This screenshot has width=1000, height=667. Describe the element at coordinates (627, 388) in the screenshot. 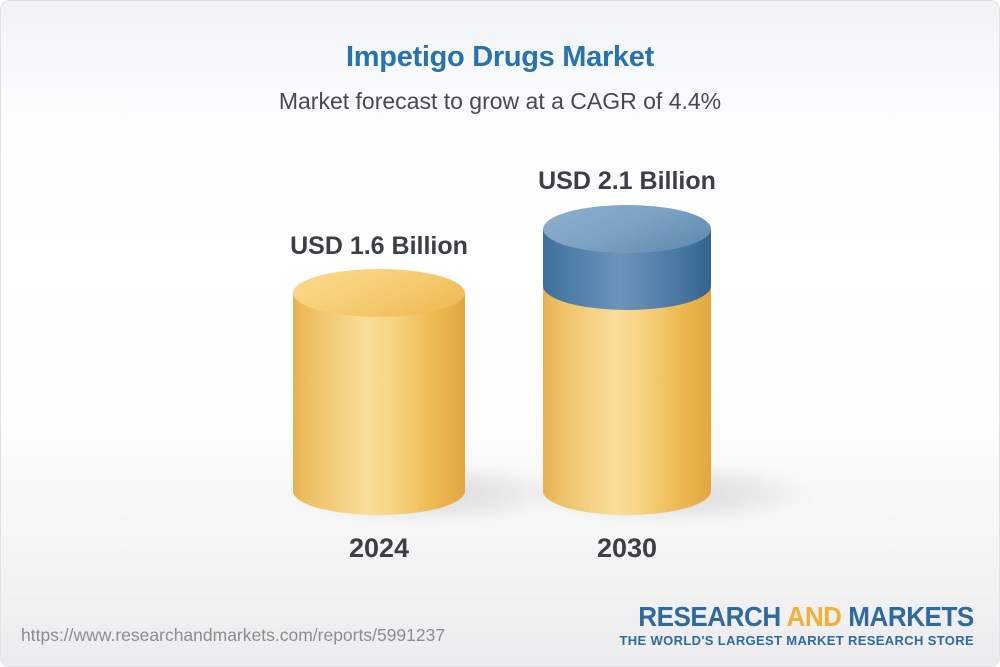

I see `cylinder-body-gold-segment` at that location.